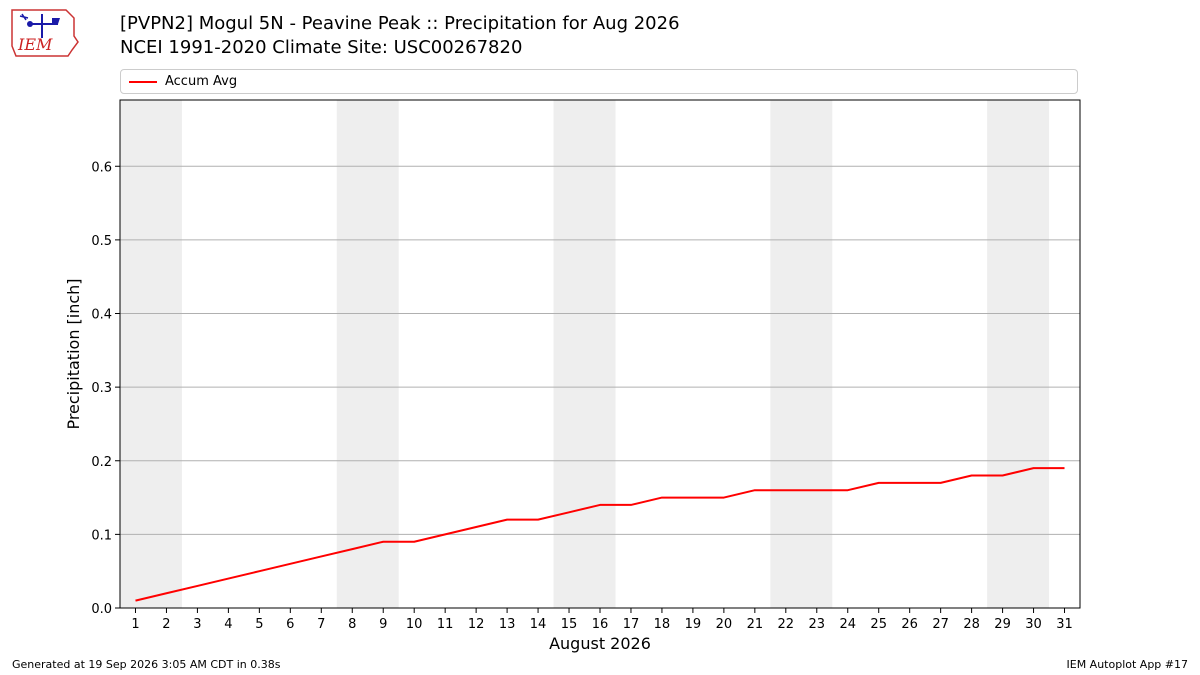 The width and height of the screenshot is (1200, 675). I want to click on y-tick-label: 0.4, so click(101, 315).